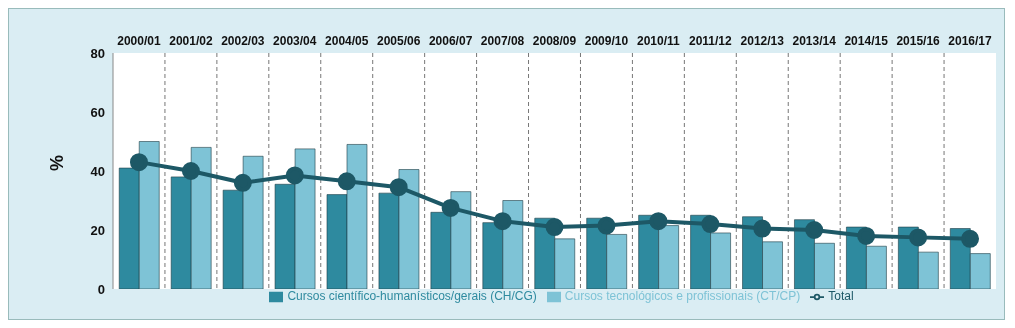  I want to click on y-tick-label: 0, so click(101, 289).